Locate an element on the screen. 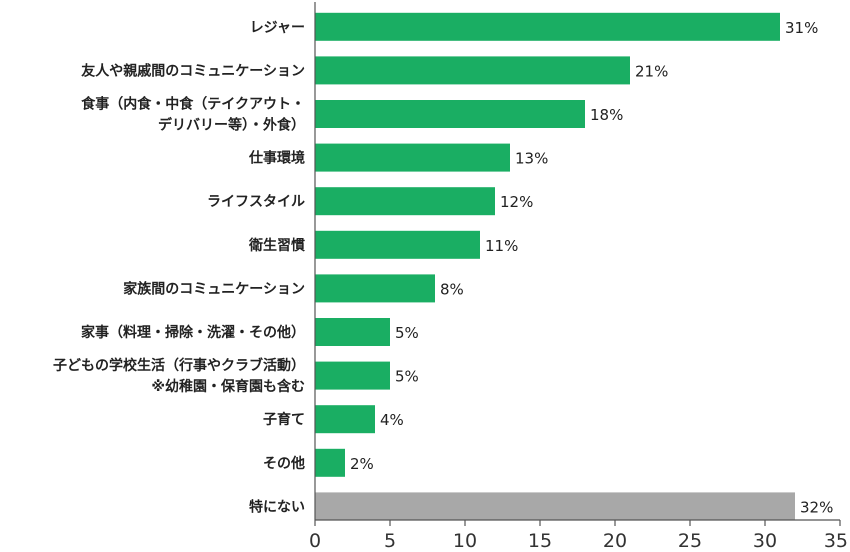 The image size is (850, 552). value-label: 21% is located at coordinates (651, 71).